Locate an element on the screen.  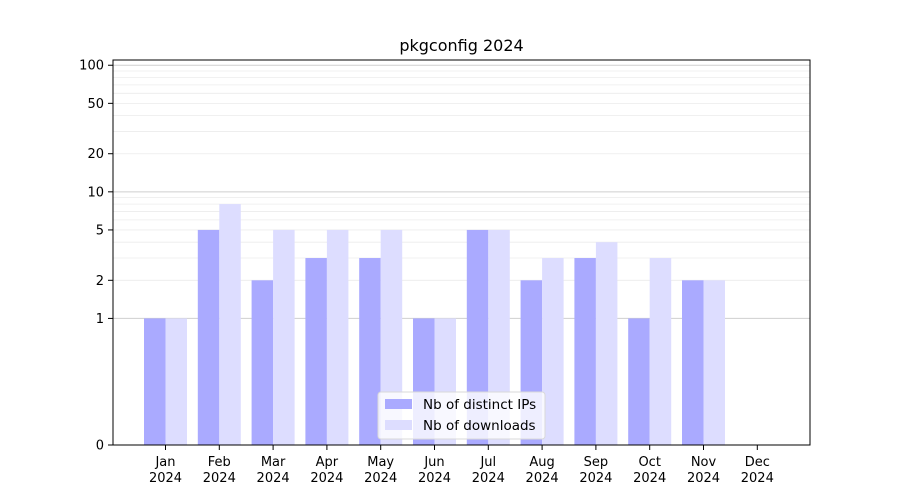
chart-title: pkgconfig 2024 is located at coordinates (461, 45).